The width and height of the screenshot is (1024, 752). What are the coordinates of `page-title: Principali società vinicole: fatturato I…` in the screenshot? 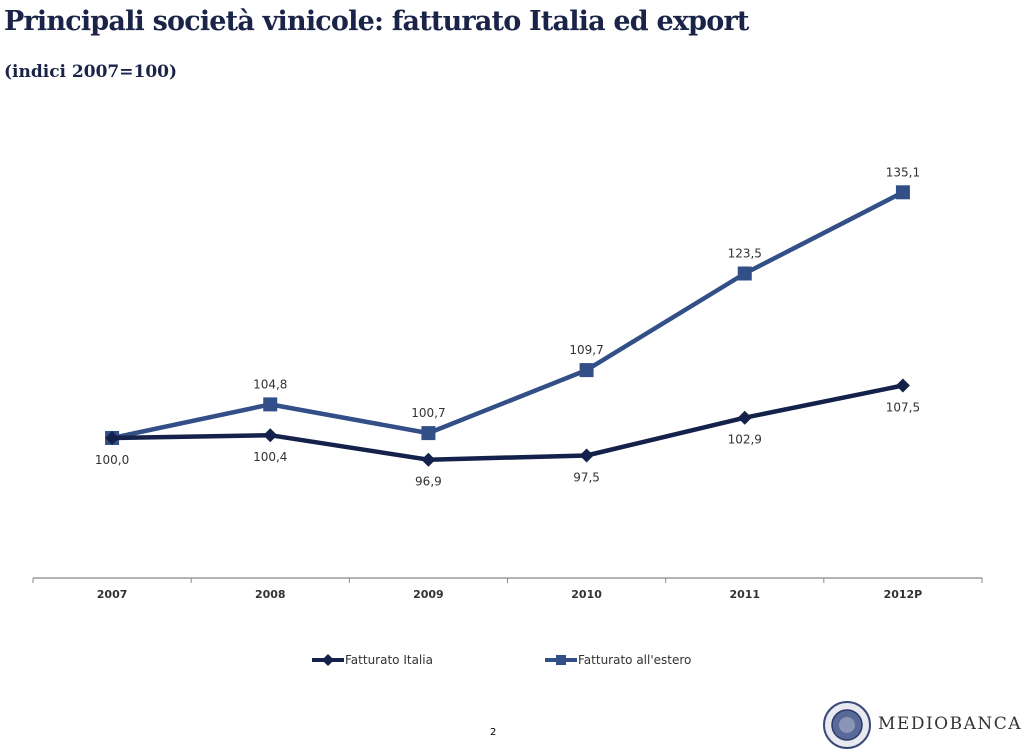 It's located at (376, 21).